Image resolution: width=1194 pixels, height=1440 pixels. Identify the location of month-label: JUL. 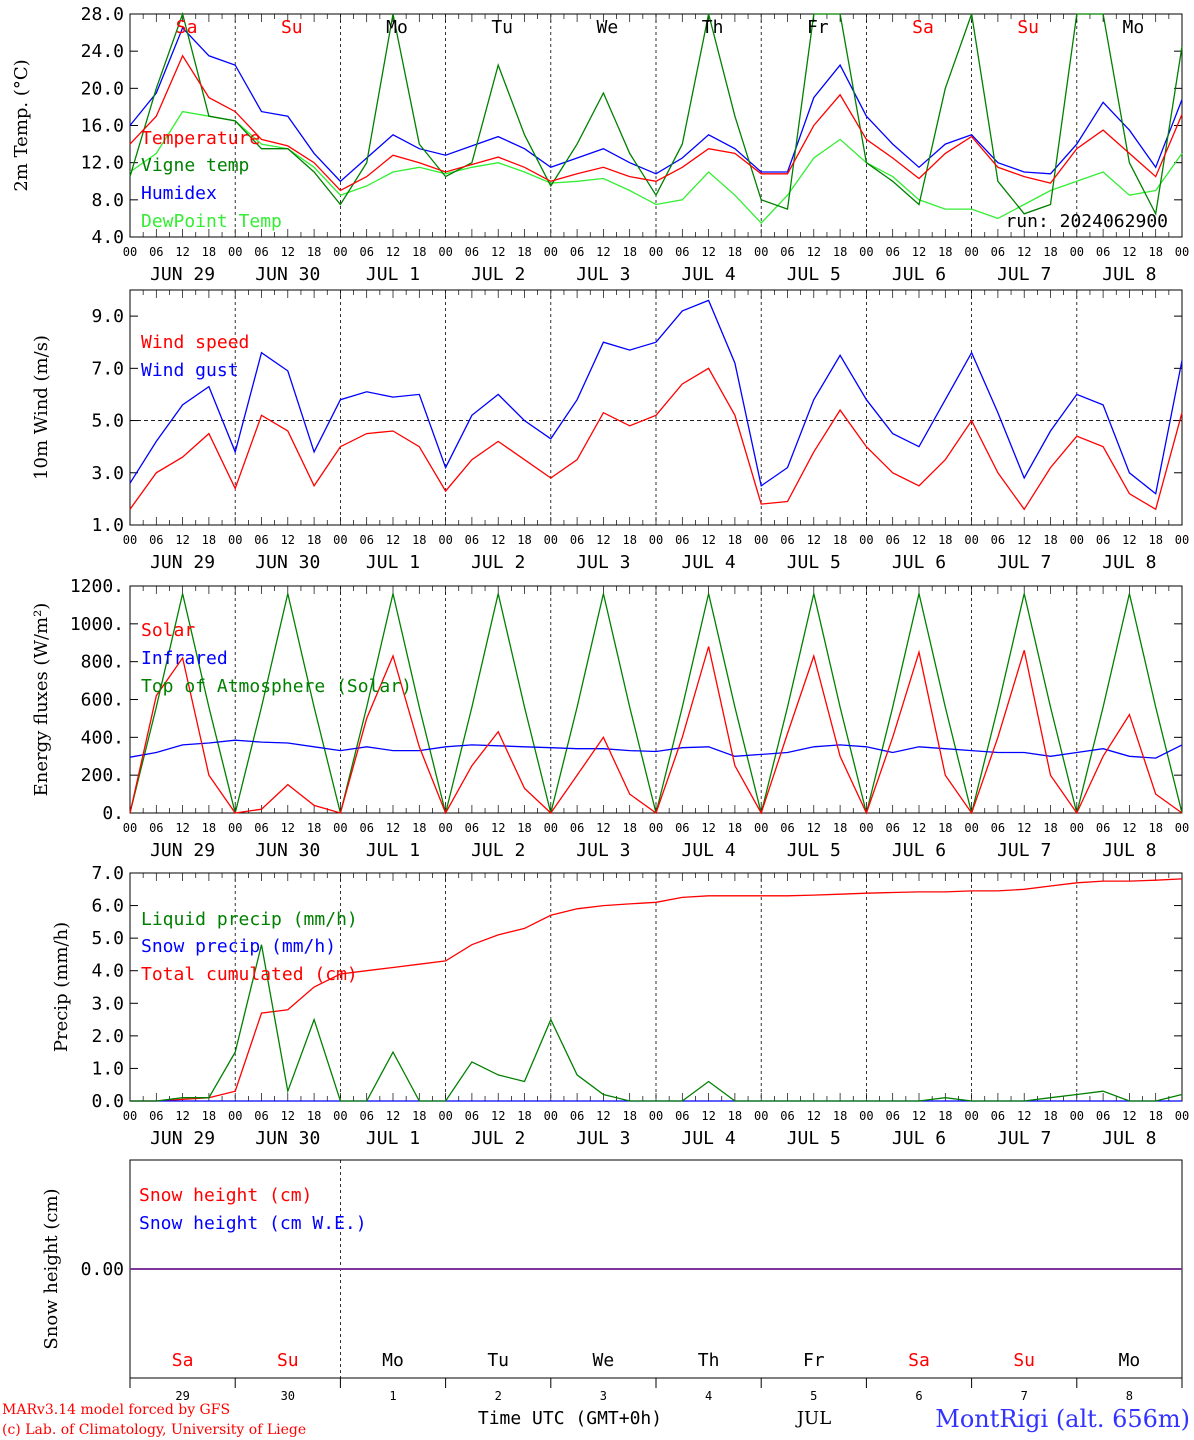
(813, 1418).